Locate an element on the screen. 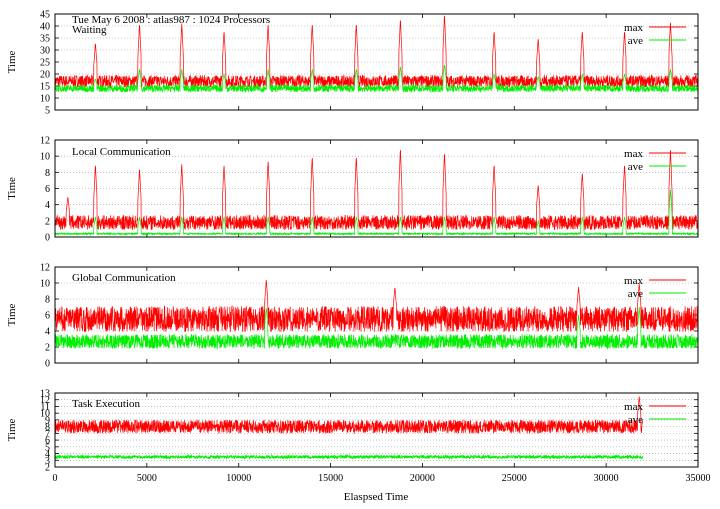 The height and width of the screenshot is (509, 720). panel-label: Waiting is located at coordinates (89, 30).